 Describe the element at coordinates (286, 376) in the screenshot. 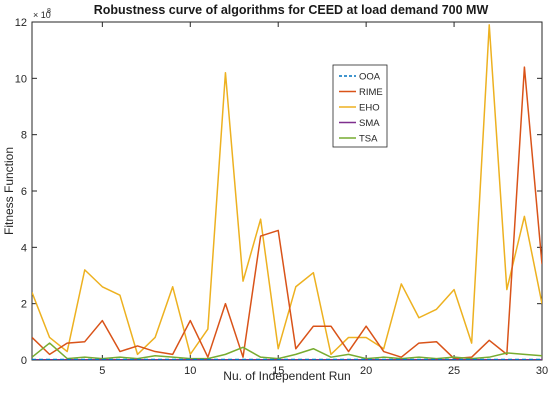

I see `x-axis-title: Nu. of Independent Run` at that location.